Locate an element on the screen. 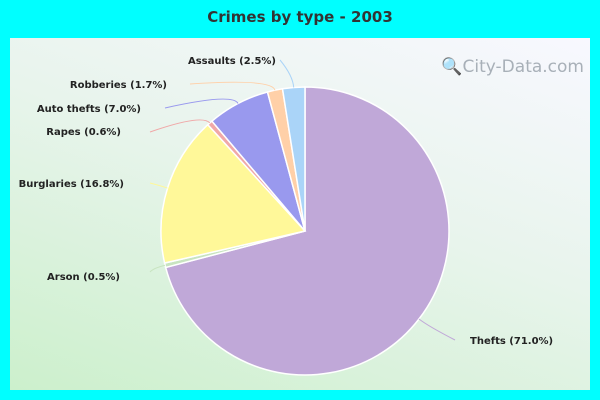  chart-title: Crimes by type - 2003 is located at coordinates (300, 17).